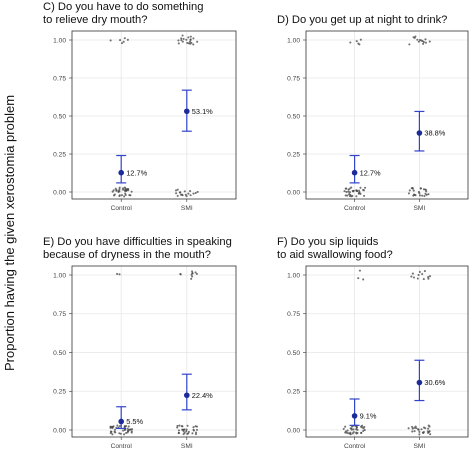 This screenshot has width=474, height=474. What do you see at coordinates (368, 415) in the screenshot?
I see `estimate-label: 9.1%` at bounding box center [368, 415].